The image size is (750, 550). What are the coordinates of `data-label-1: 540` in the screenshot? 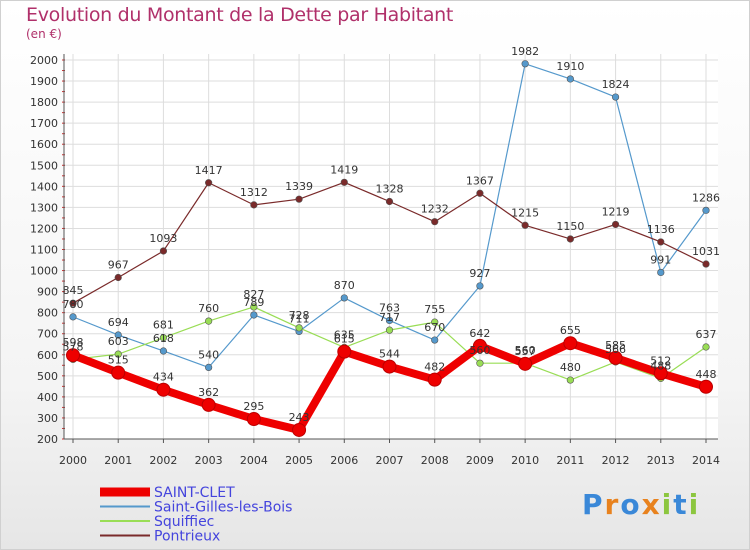 It's located at (208, 354).